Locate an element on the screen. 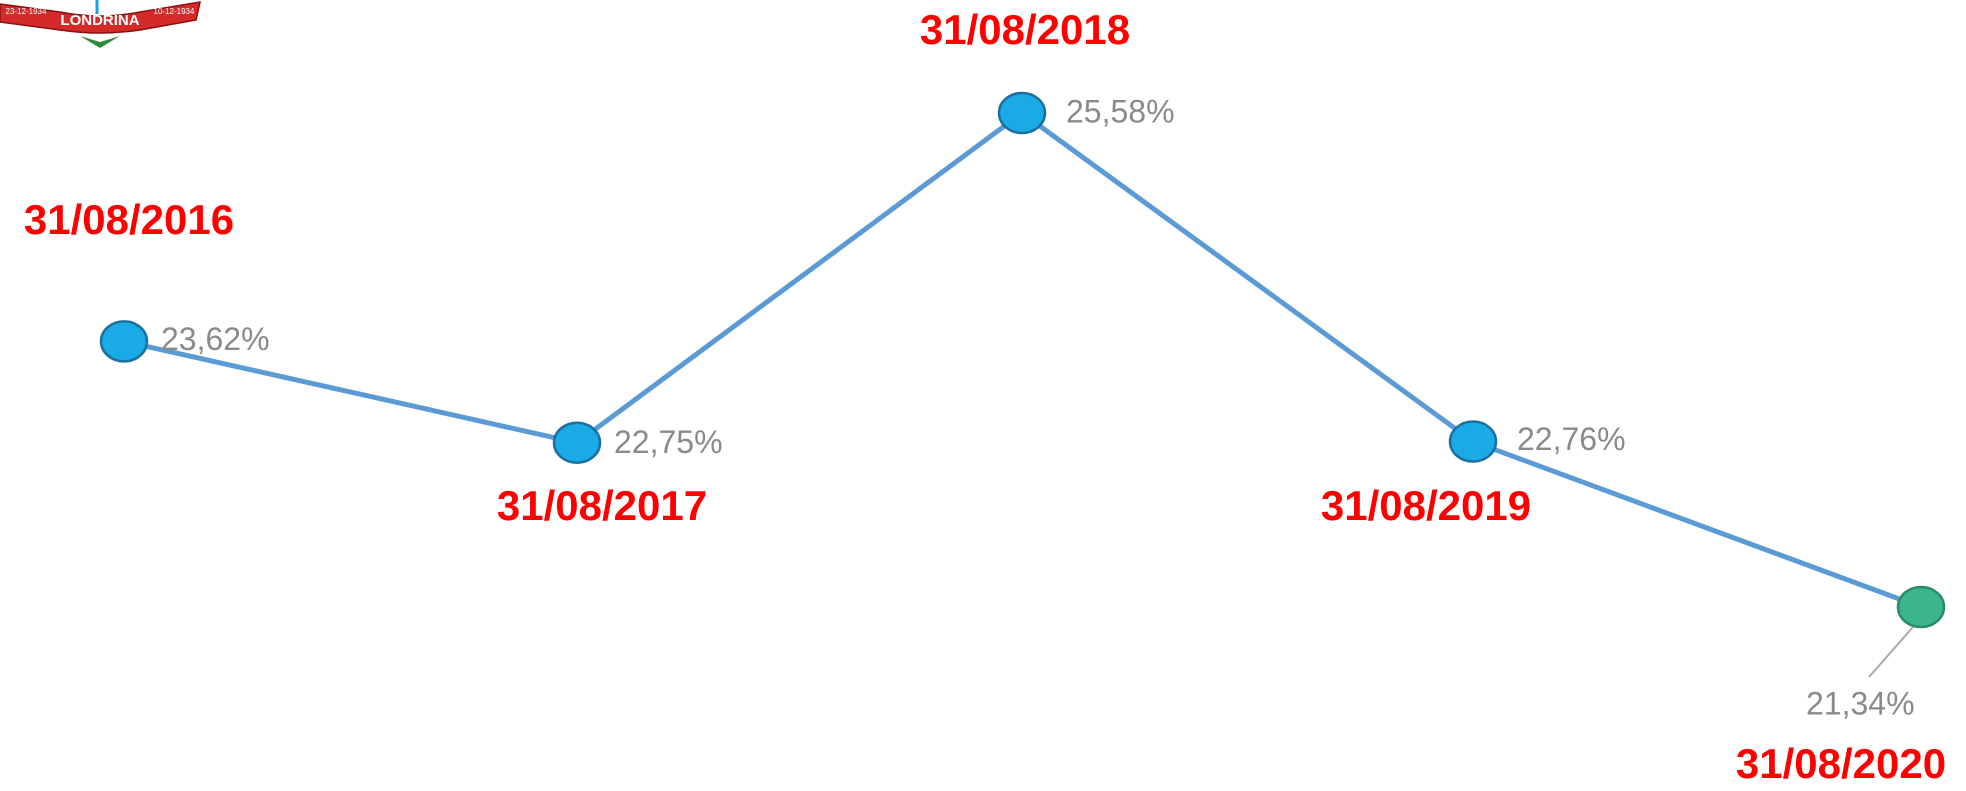 The width and height of the screenshot is (1966, 791). category-label: 31/08/2016 is located at coordinates (129, 219).